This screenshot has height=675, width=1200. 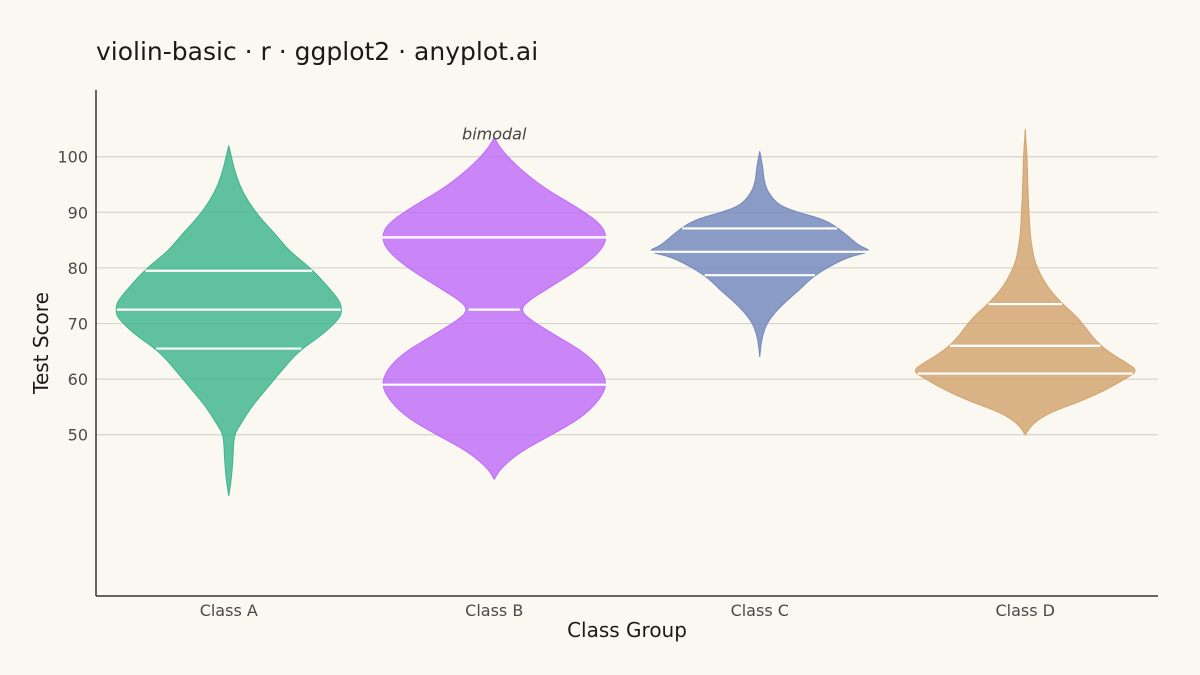 I want to click on x-tick-label: Class B, so click(x=494, y=610).